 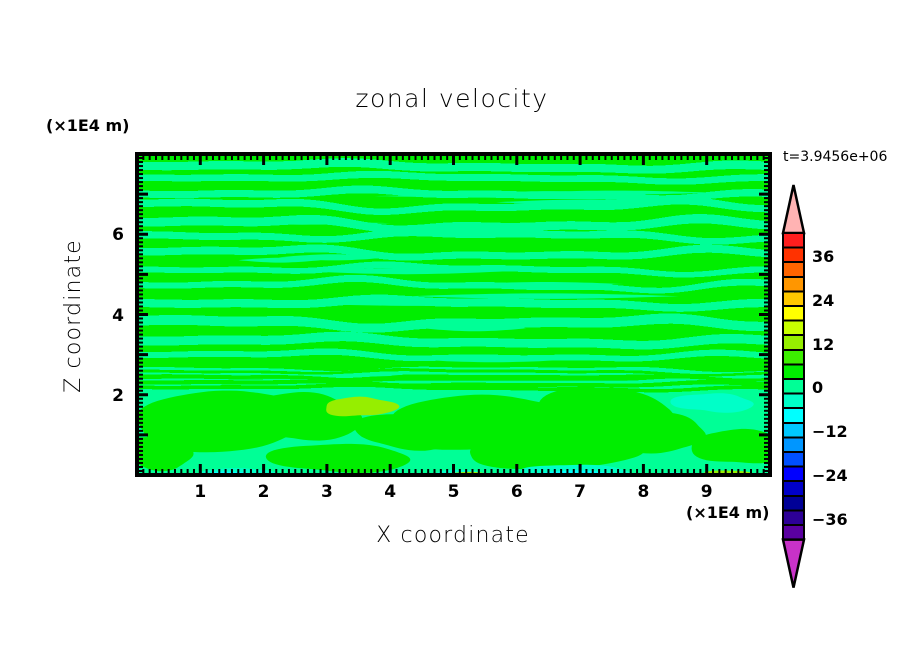 What do you see at coordinates (516, 492) in the screenshot?
I see `x-tick-label: 6` at bounding box center [516, 492].